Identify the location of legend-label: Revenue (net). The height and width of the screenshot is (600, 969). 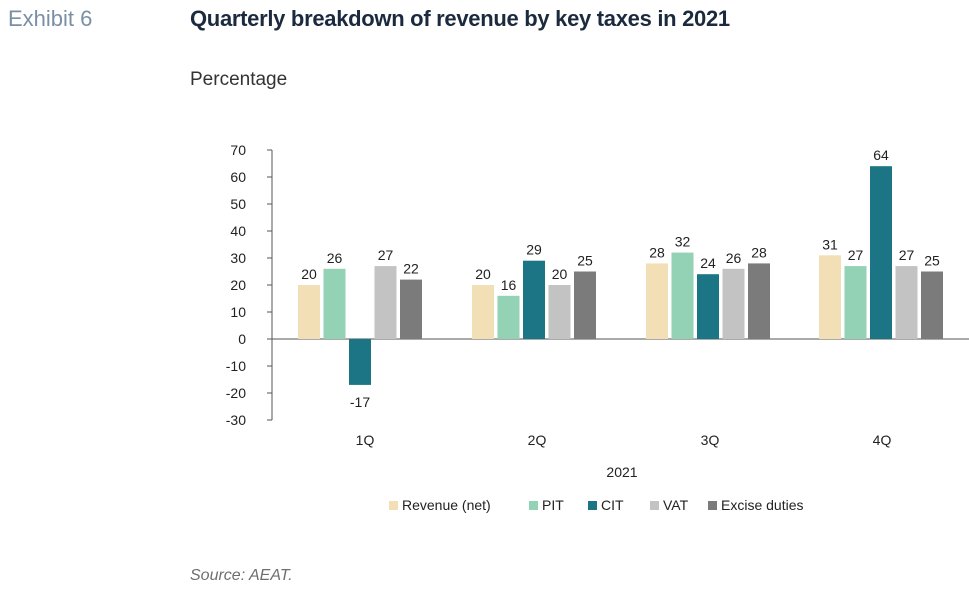
(446, 505).